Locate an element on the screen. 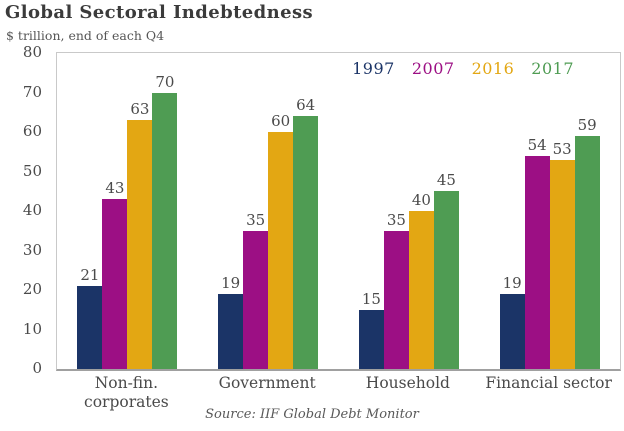 This screenshot has width=624, height=431. bar-value-label: 60 is located at coordinates (281, 121).